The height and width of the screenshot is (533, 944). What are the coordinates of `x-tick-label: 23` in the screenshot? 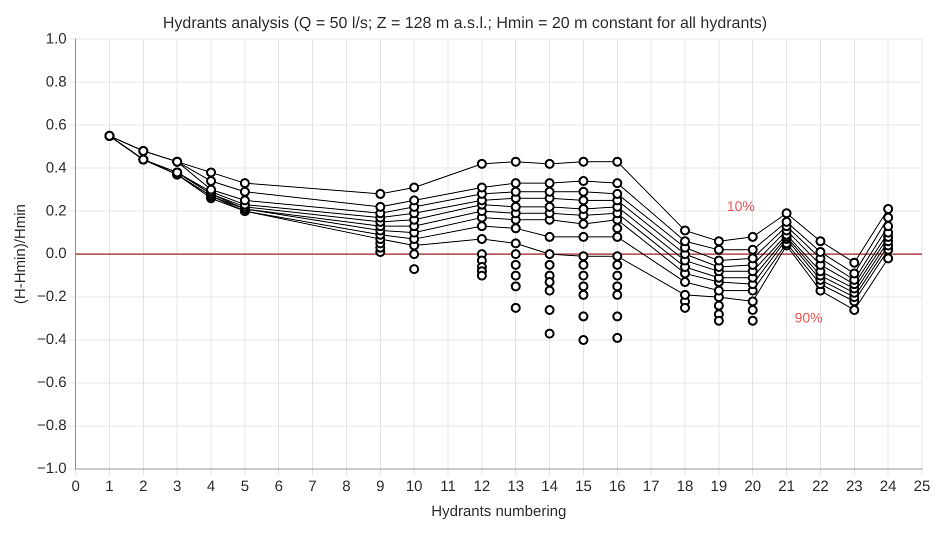 It's located at (854, 487).